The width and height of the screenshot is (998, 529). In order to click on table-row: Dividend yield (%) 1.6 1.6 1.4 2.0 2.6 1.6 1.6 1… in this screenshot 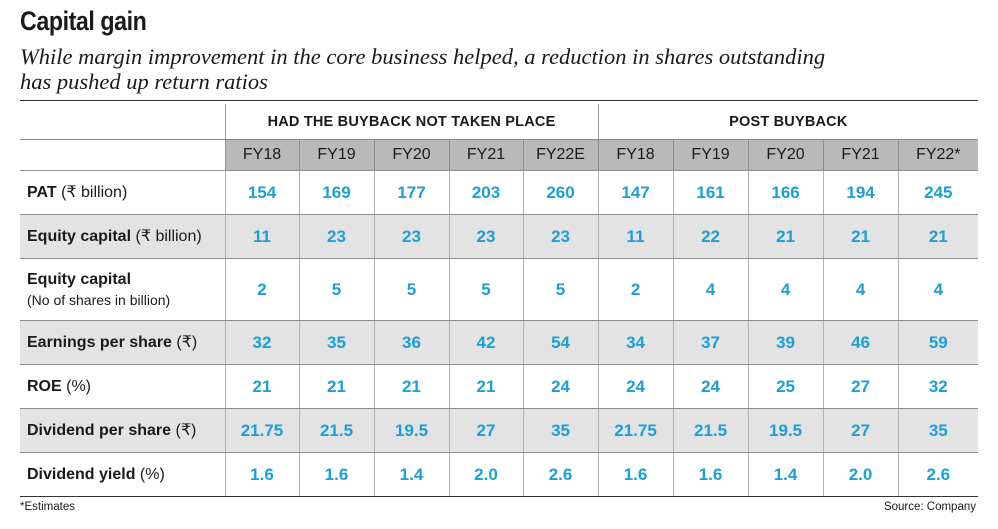, I will do `click(499, 474)`.